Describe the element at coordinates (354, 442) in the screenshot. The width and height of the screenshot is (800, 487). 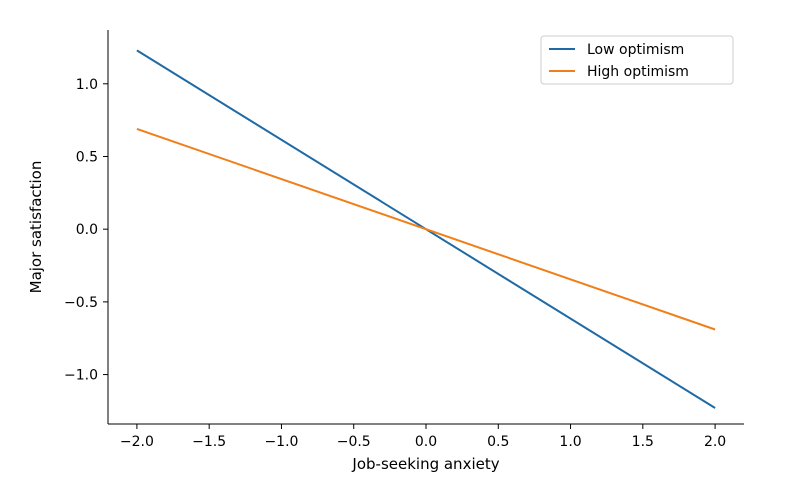
I see `x-tick-label: −0.5` at that location.